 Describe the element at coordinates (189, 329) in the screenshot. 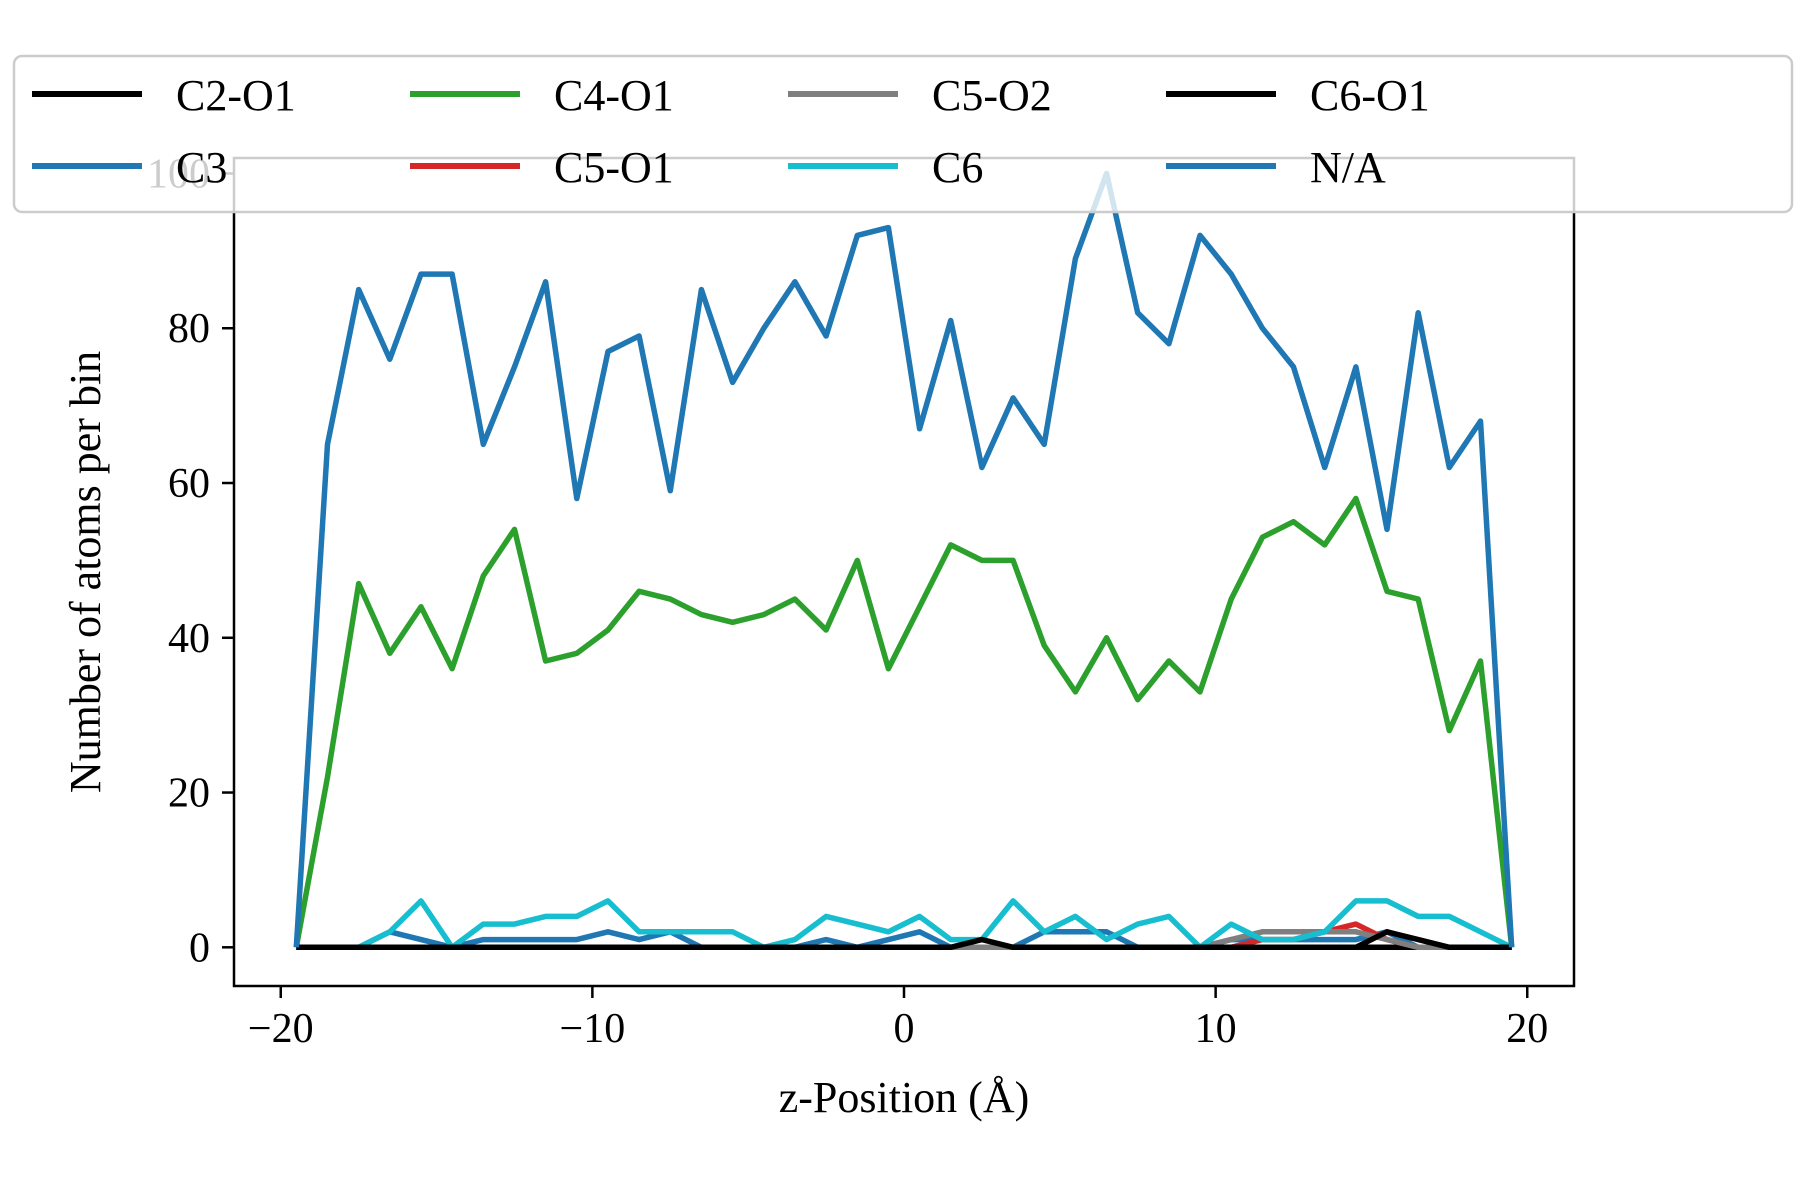

I see `y-tick-label: 80` at that location.